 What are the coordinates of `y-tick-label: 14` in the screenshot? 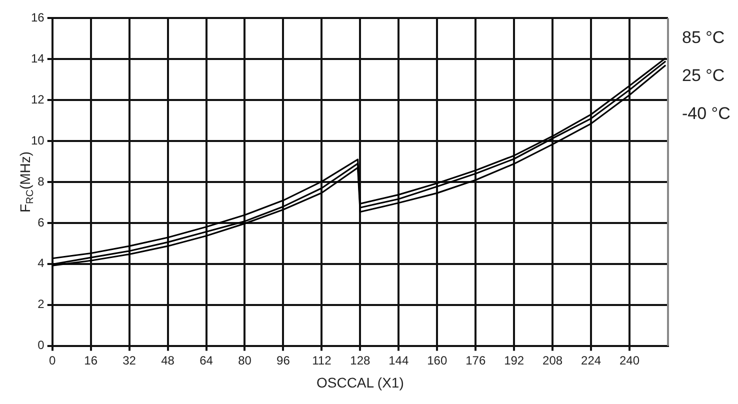 It's located at (37, 58).